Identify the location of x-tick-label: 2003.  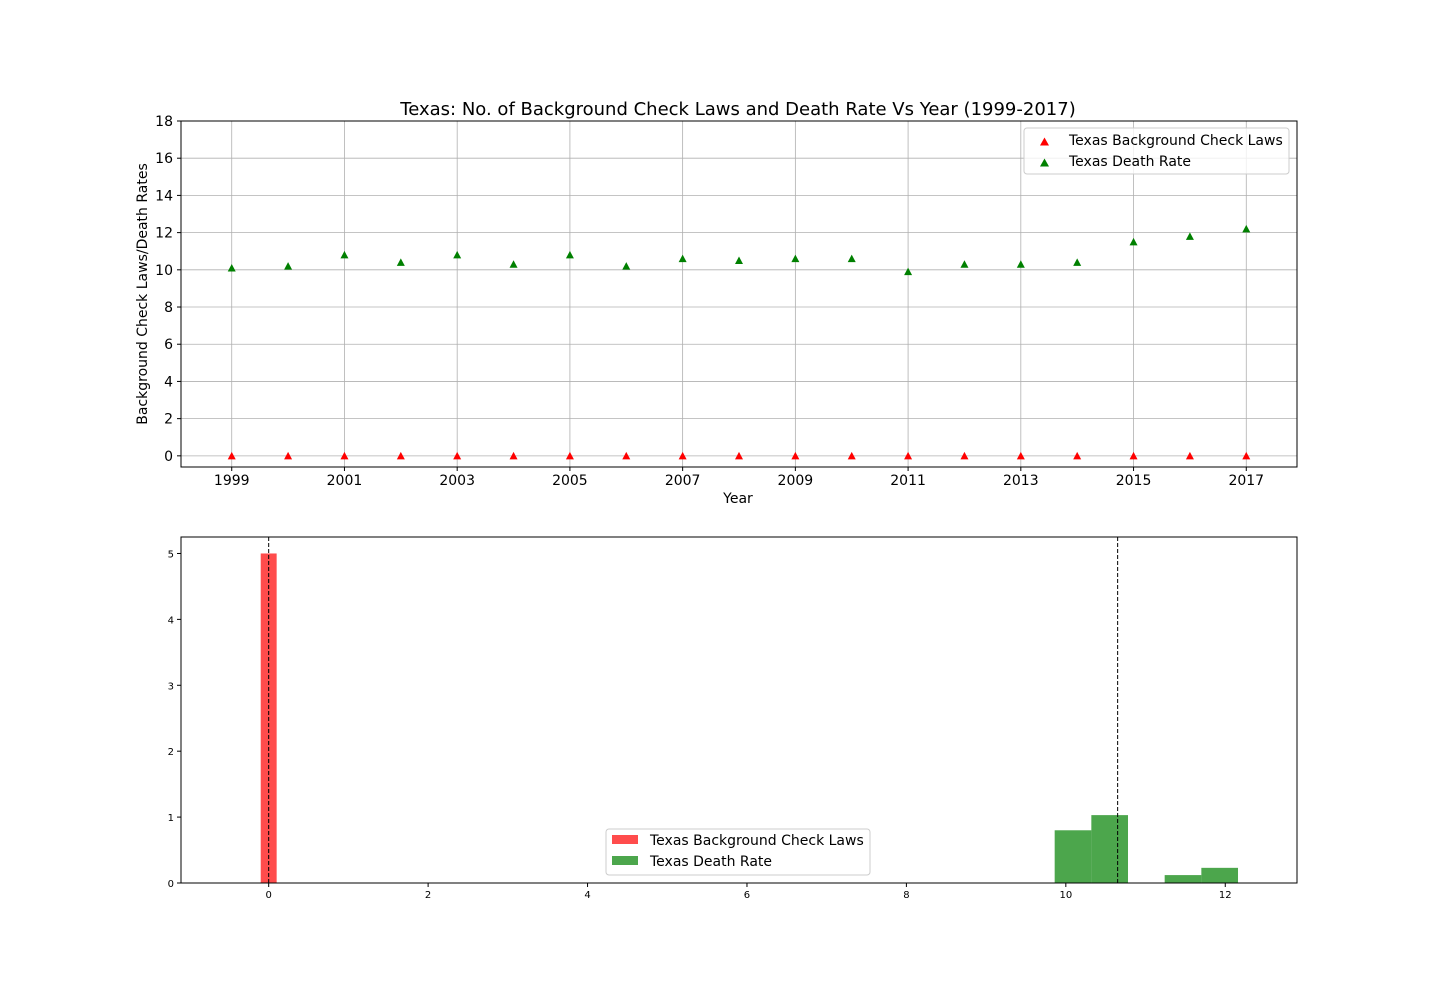
(457, 481).